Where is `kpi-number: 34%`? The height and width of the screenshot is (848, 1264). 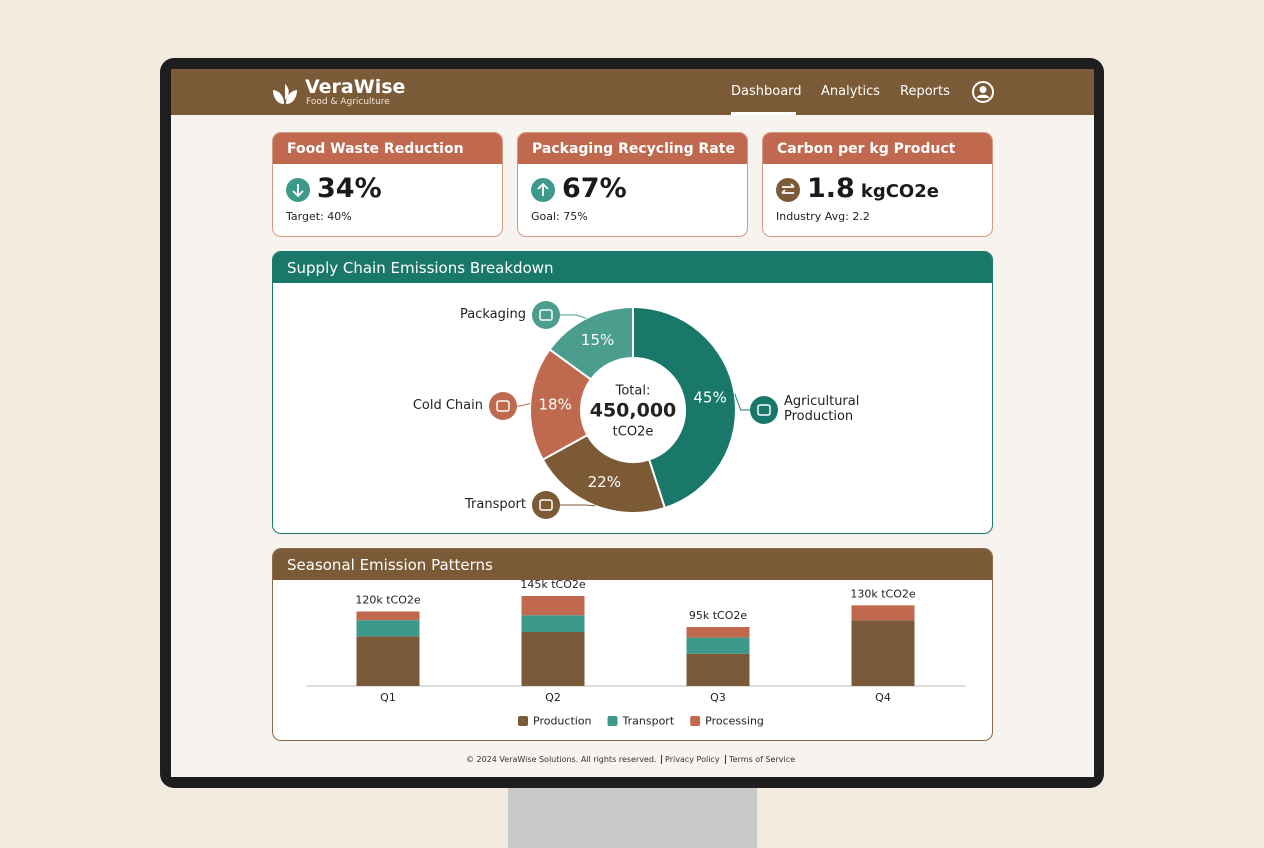 kpi-number: 34% is located at coordinates (349, 188).